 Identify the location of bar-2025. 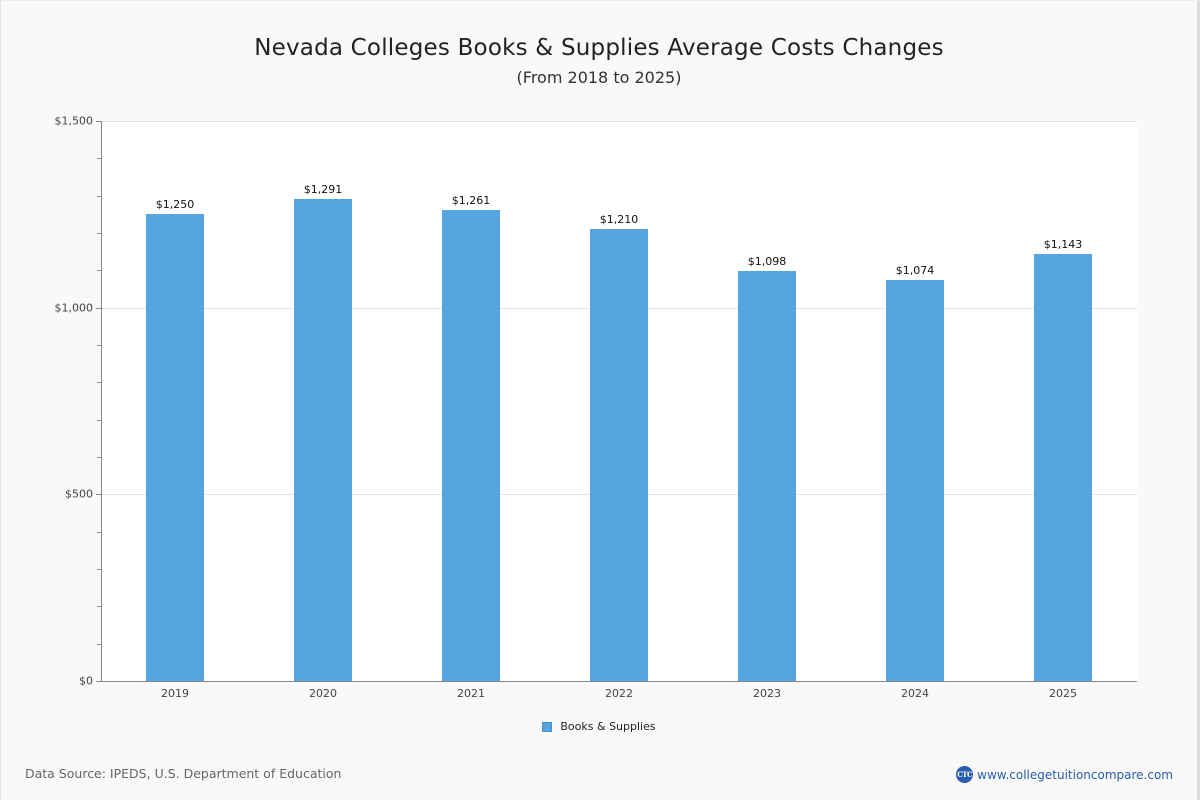
(1063, 467).